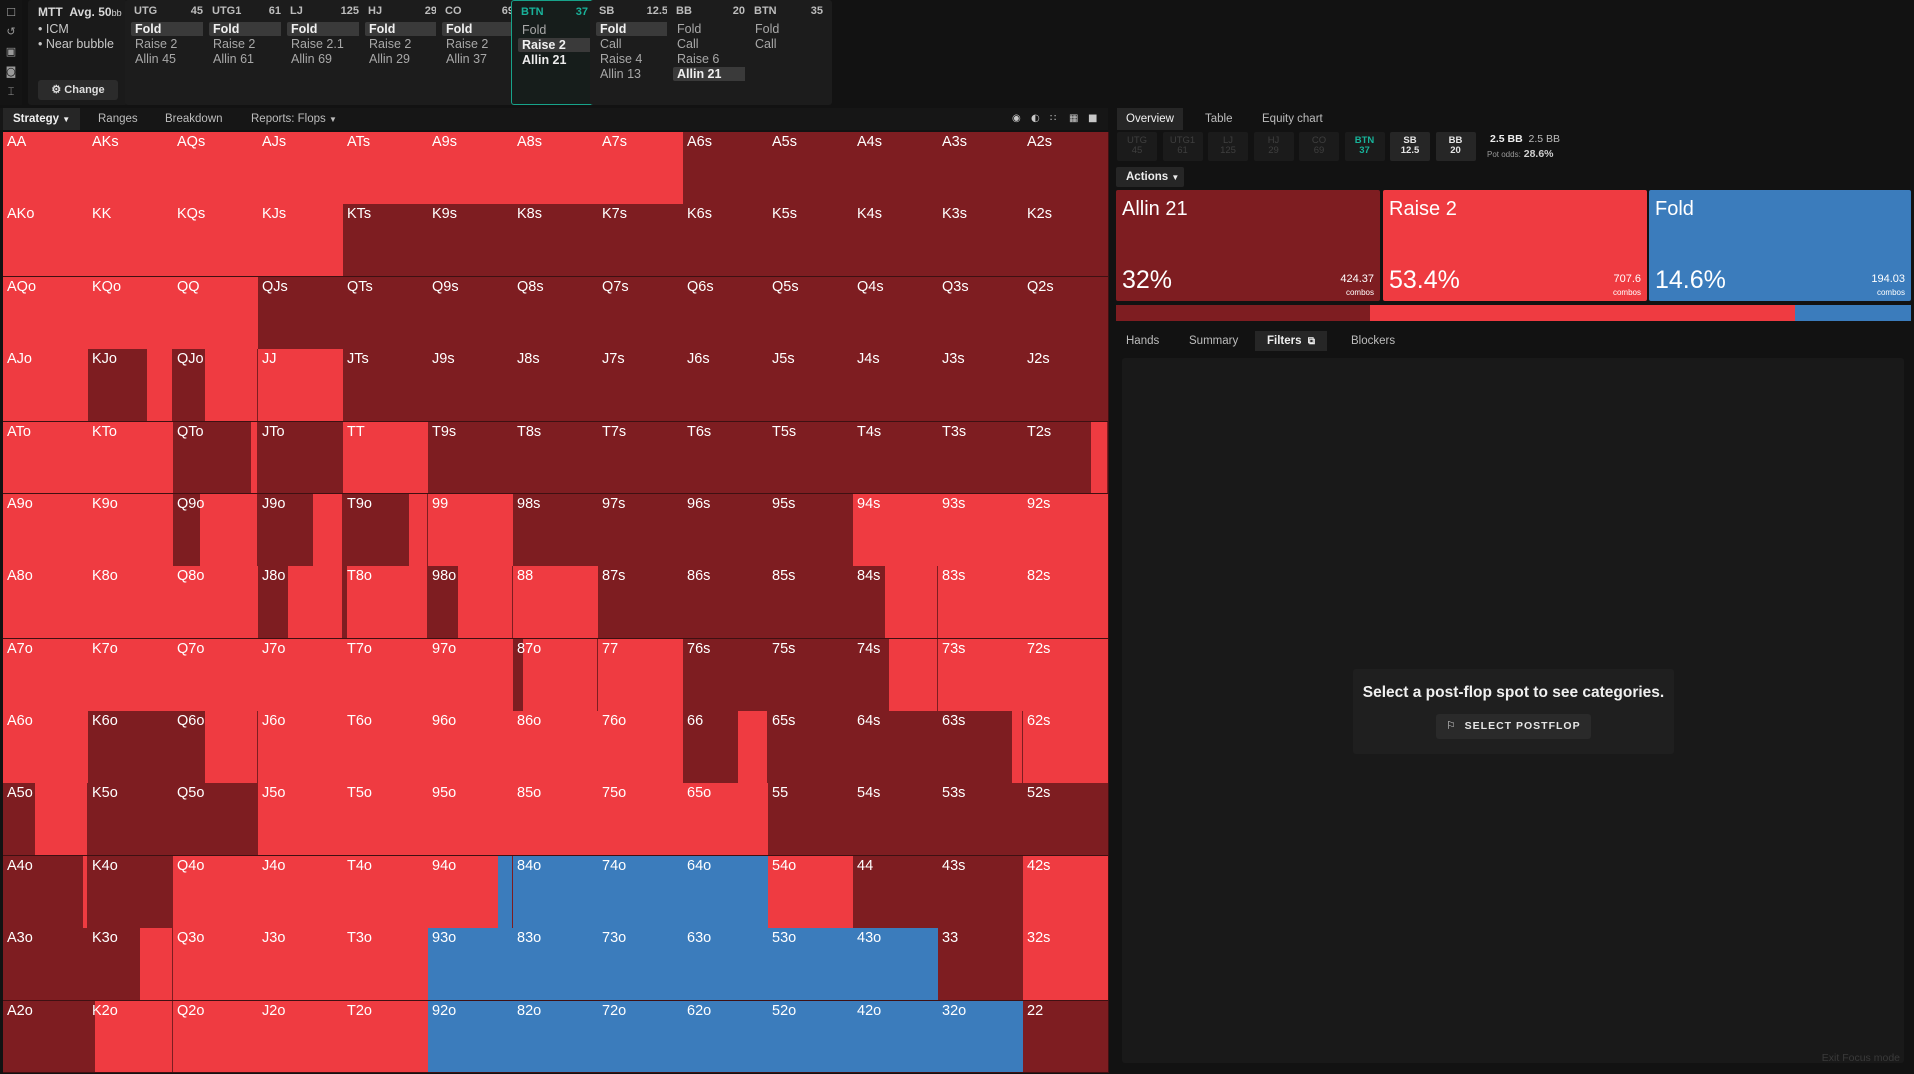 The width and height of the screenshot is (1914, 1074). What do you see at coordinates (11, 31) in the screenshot?
I see `history-icon: ↺` at bounding box center [11, 31].